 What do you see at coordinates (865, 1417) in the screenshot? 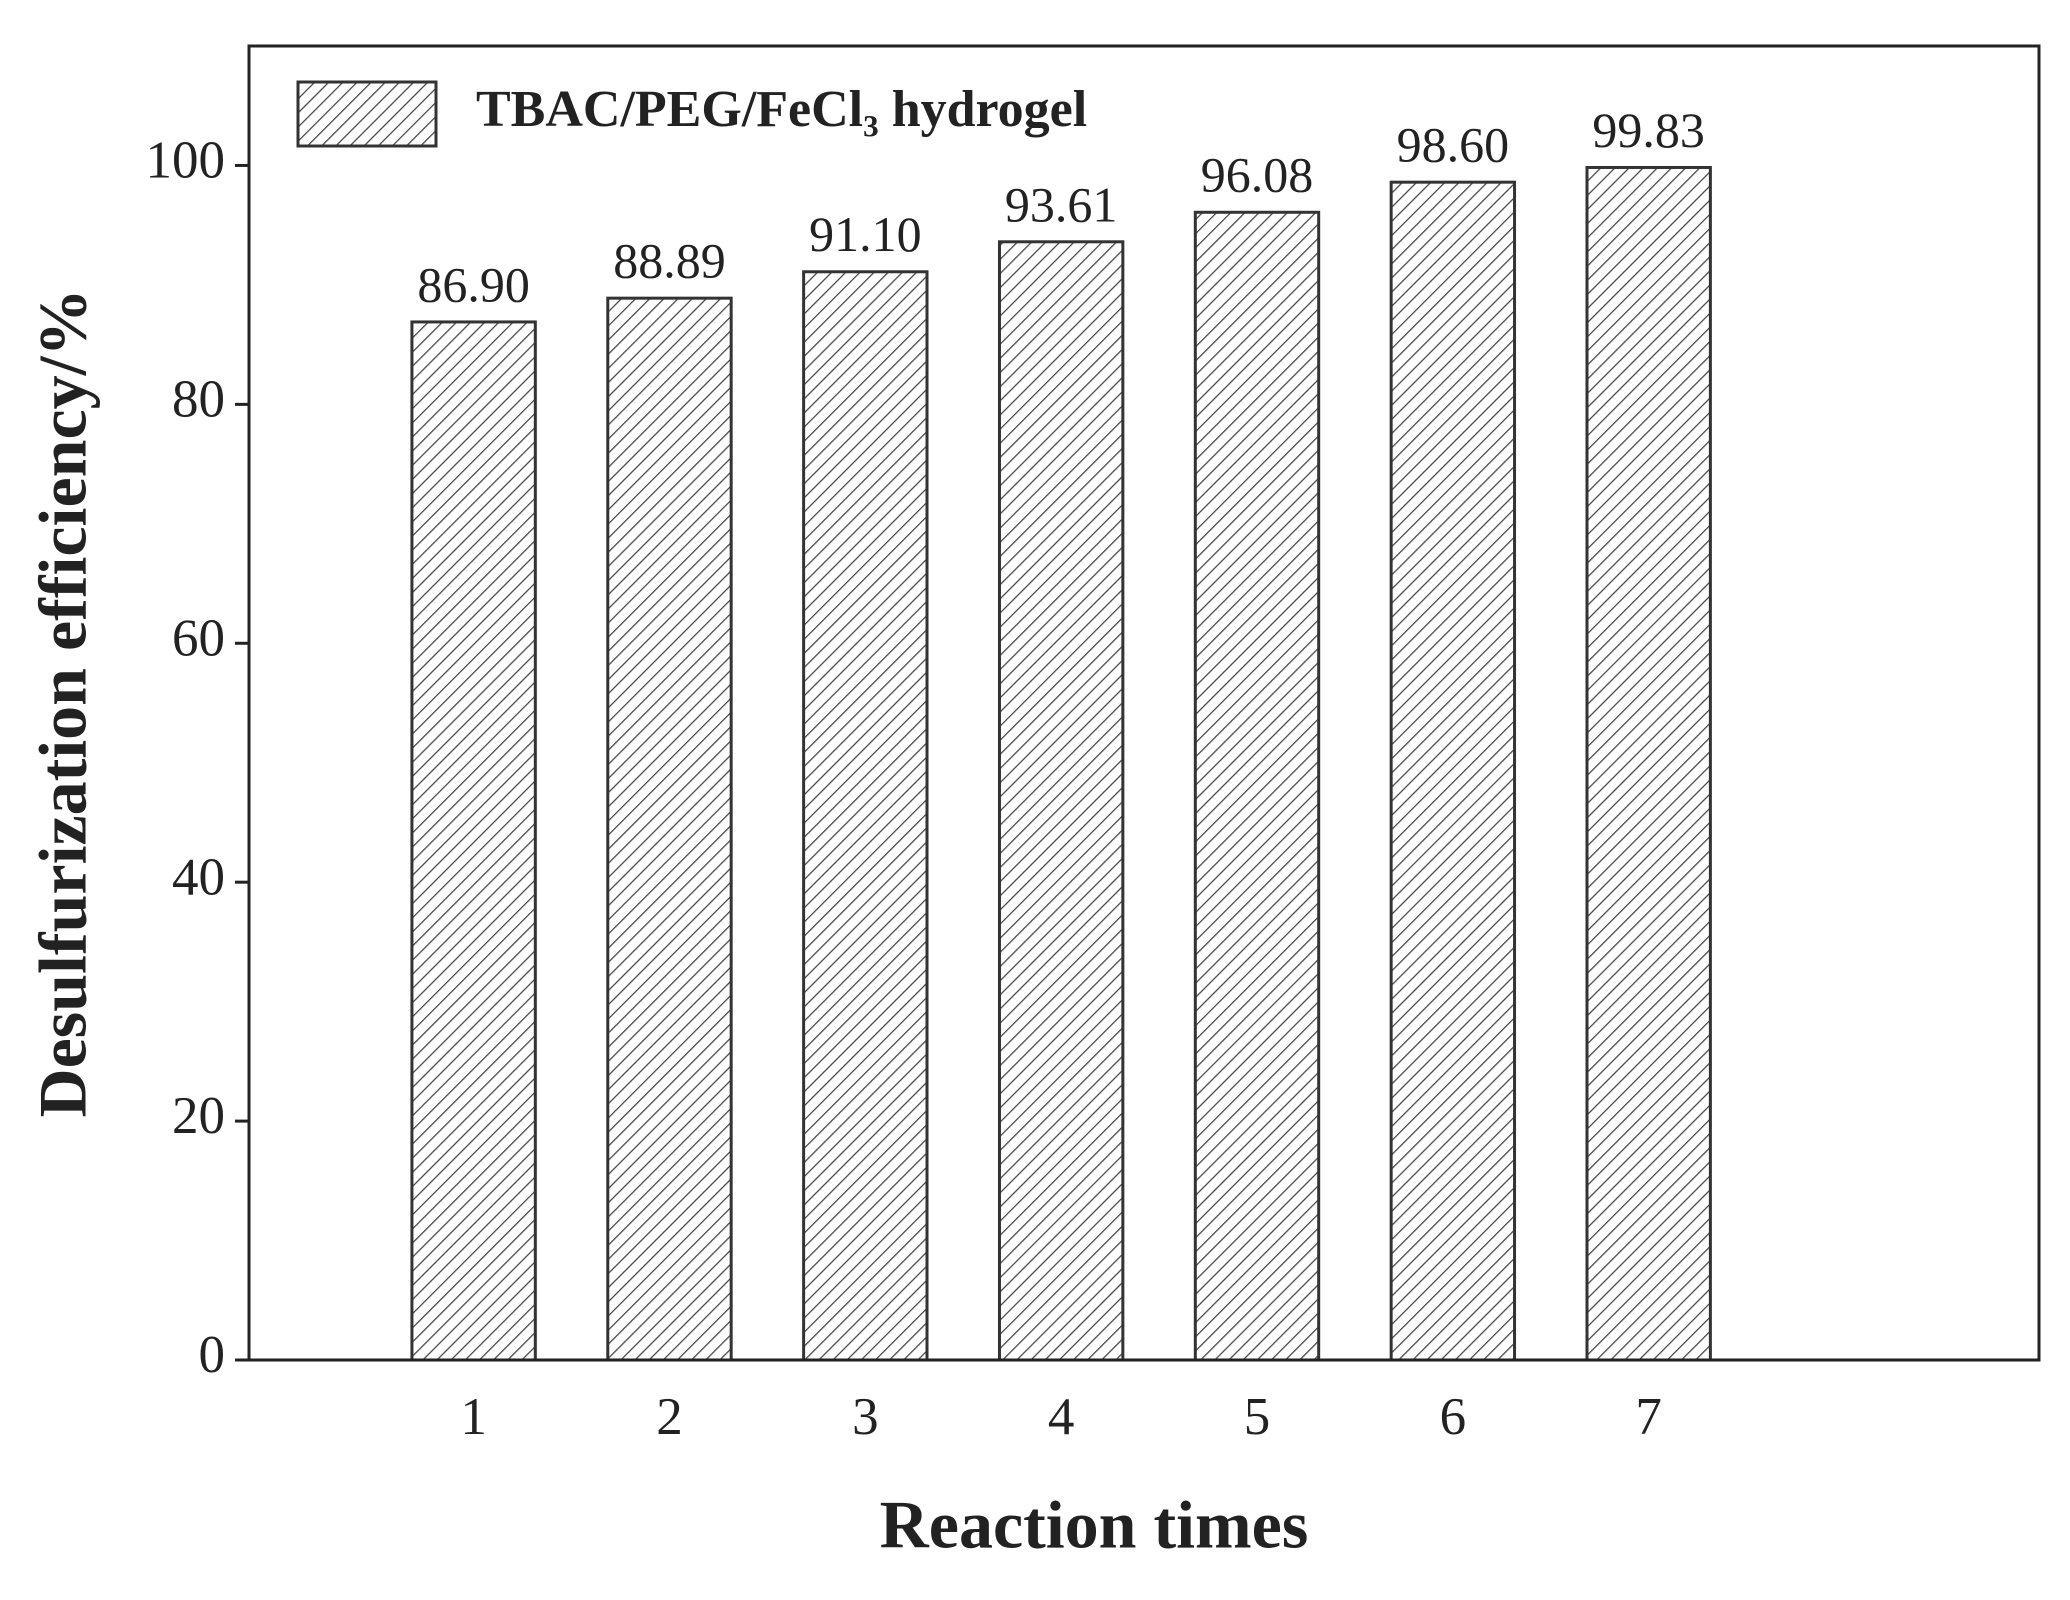
I see `x-tick-label: 3` at bounding box center [865, 1417].